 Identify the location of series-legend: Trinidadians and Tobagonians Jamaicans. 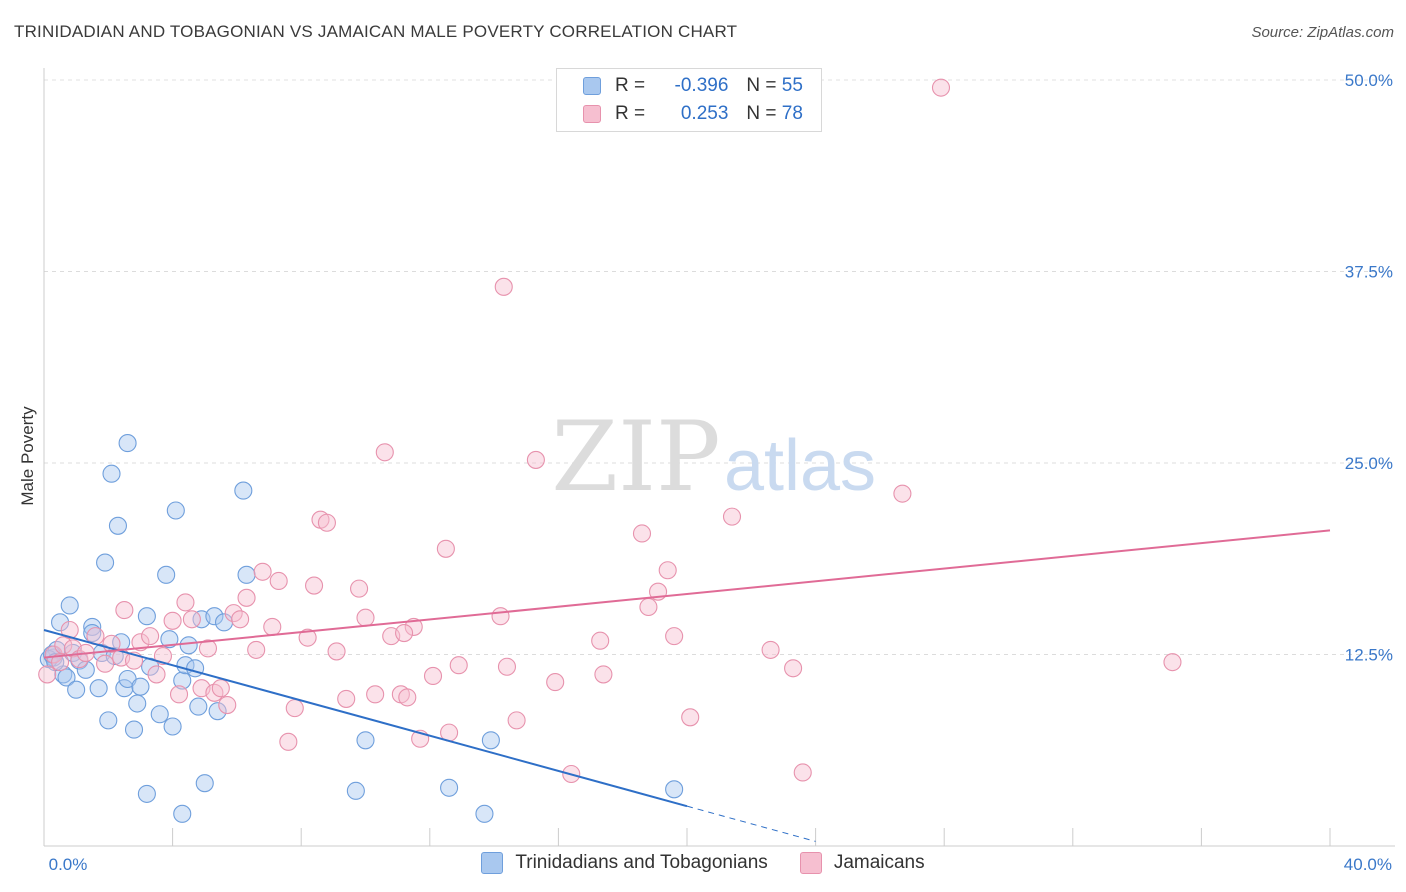
(703, 863).